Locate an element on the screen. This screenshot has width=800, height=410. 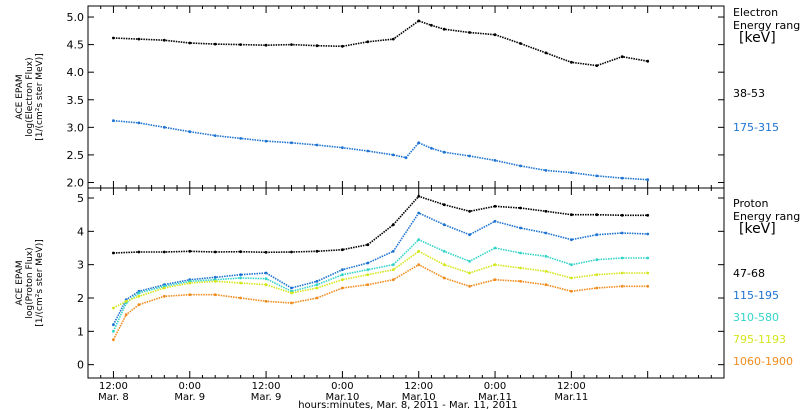
series-1060-1900 is located at coordinates (381, 302).